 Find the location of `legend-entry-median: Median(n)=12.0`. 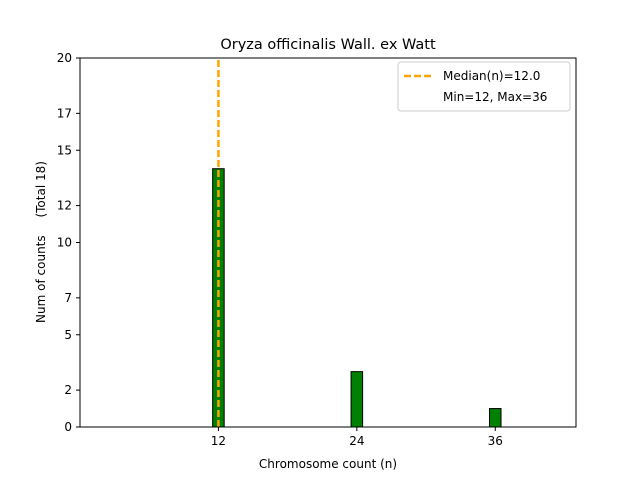

legend-entry-median: Median(n)=12.0 is located at coordinates (491, 76).